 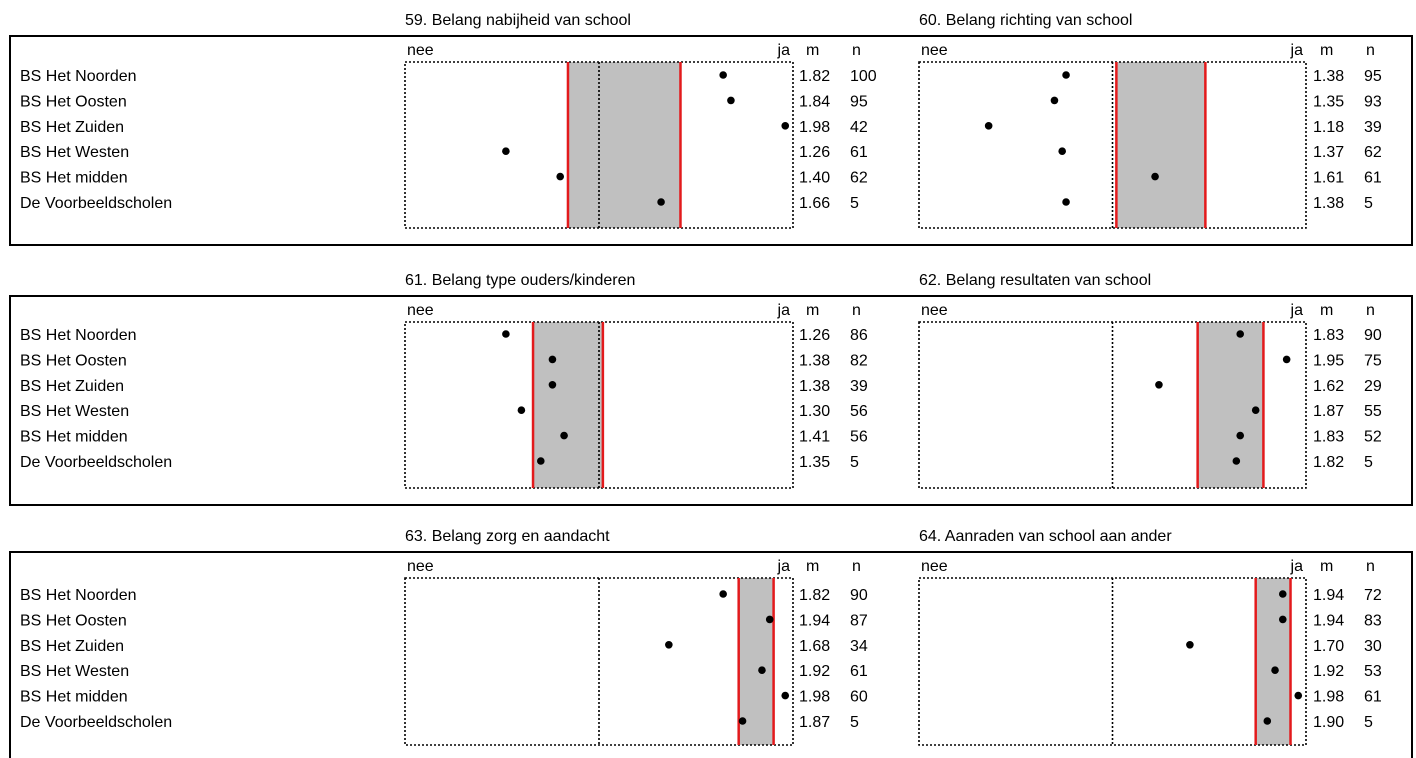 What do you see at coordinates (1373, 595) in the screenshot?
I see `count-value: 72` at bounding box center [1373, 595].